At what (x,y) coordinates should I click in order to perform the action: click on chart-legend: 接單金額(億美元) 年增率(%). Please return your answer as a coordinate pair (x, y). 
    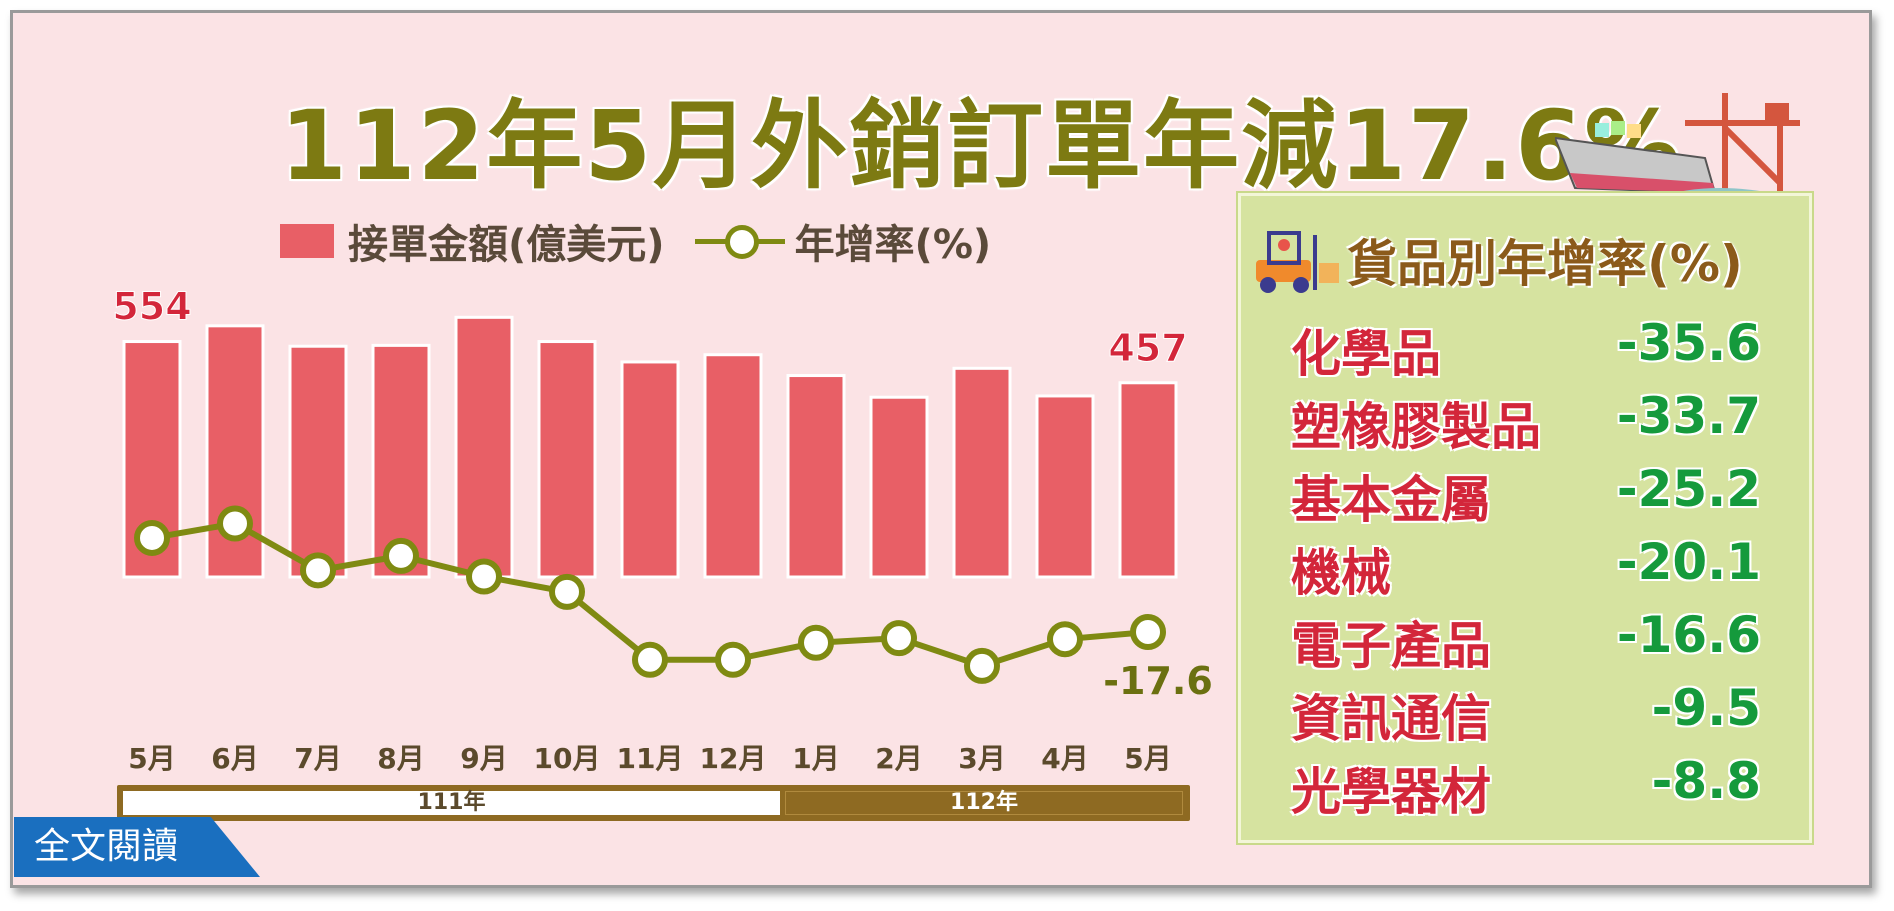
    Looking at the image, I should click on (635, 241).